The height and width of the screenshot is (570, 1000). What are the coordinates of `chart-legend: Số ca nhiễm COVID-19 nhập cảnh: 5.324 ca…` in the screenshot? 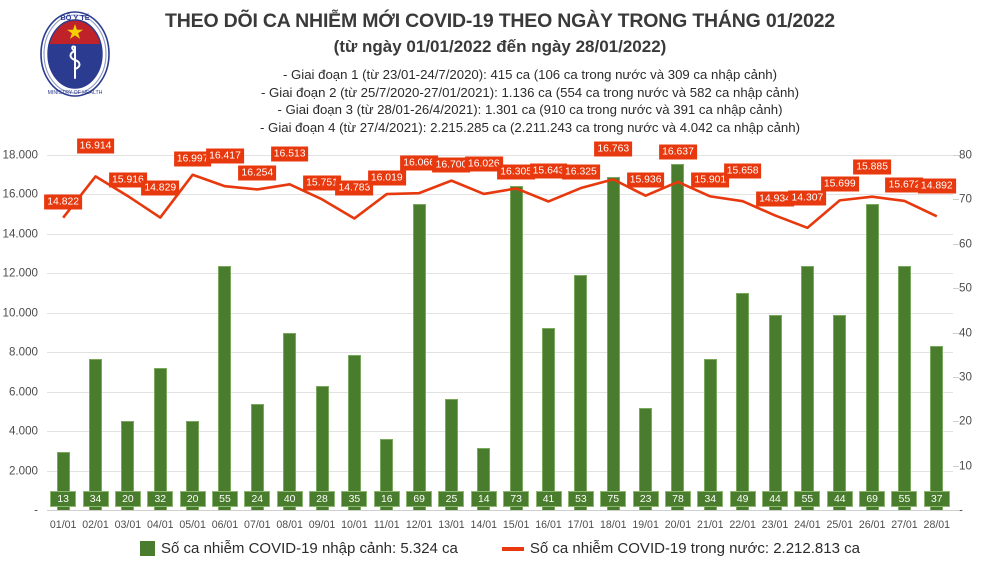 It's located at (500, 548).